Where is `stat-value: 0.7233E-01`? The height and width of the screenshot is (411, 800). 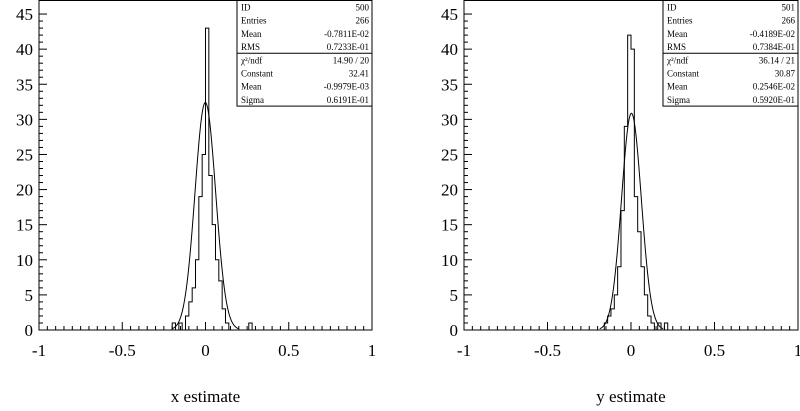 stat-value: 0.7233E-01 is located at coordinates (348, 47).